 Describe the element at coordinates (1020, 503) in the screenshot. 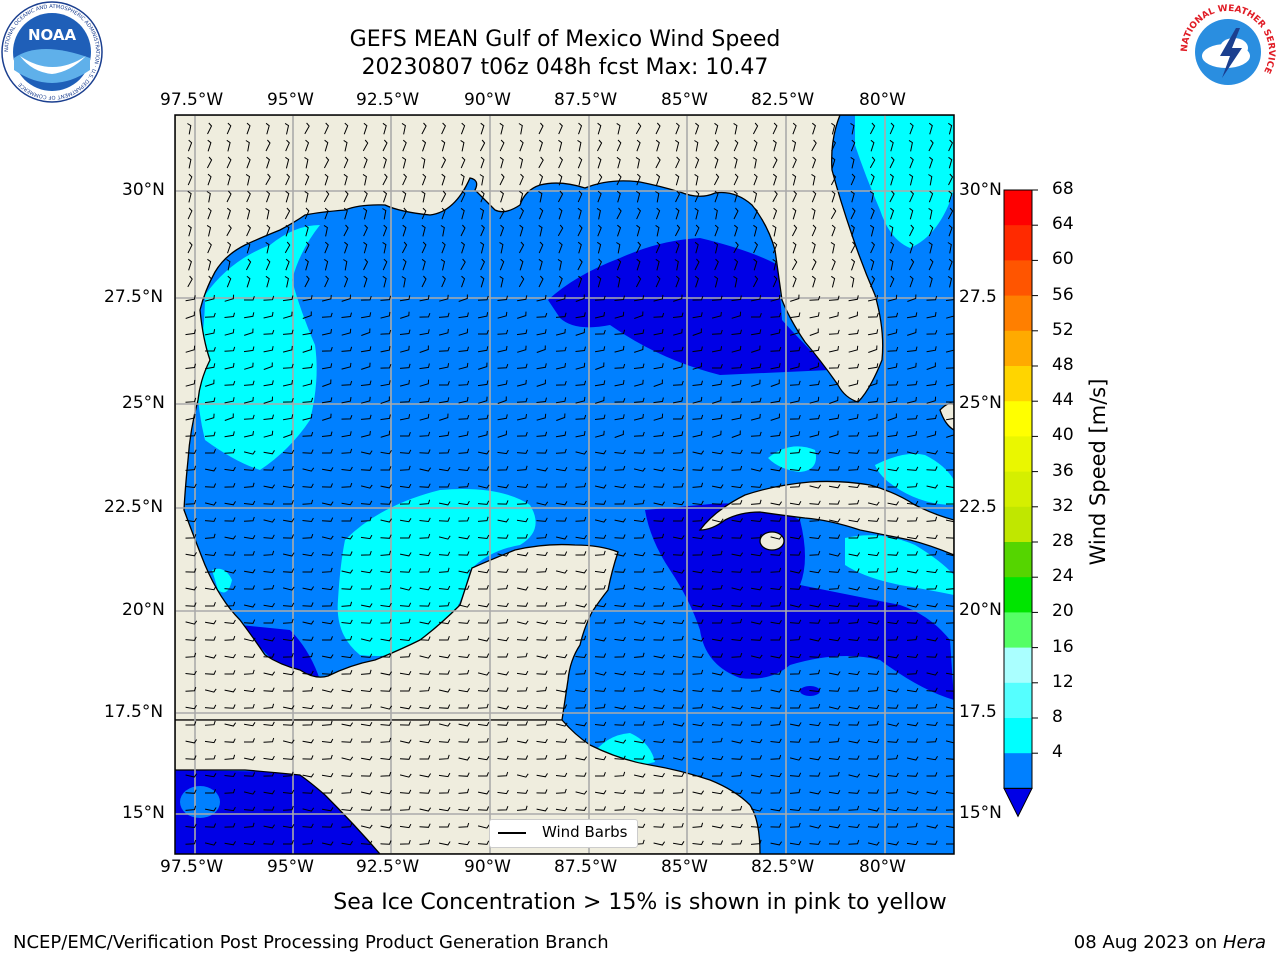

I see `colorbar` at that location.